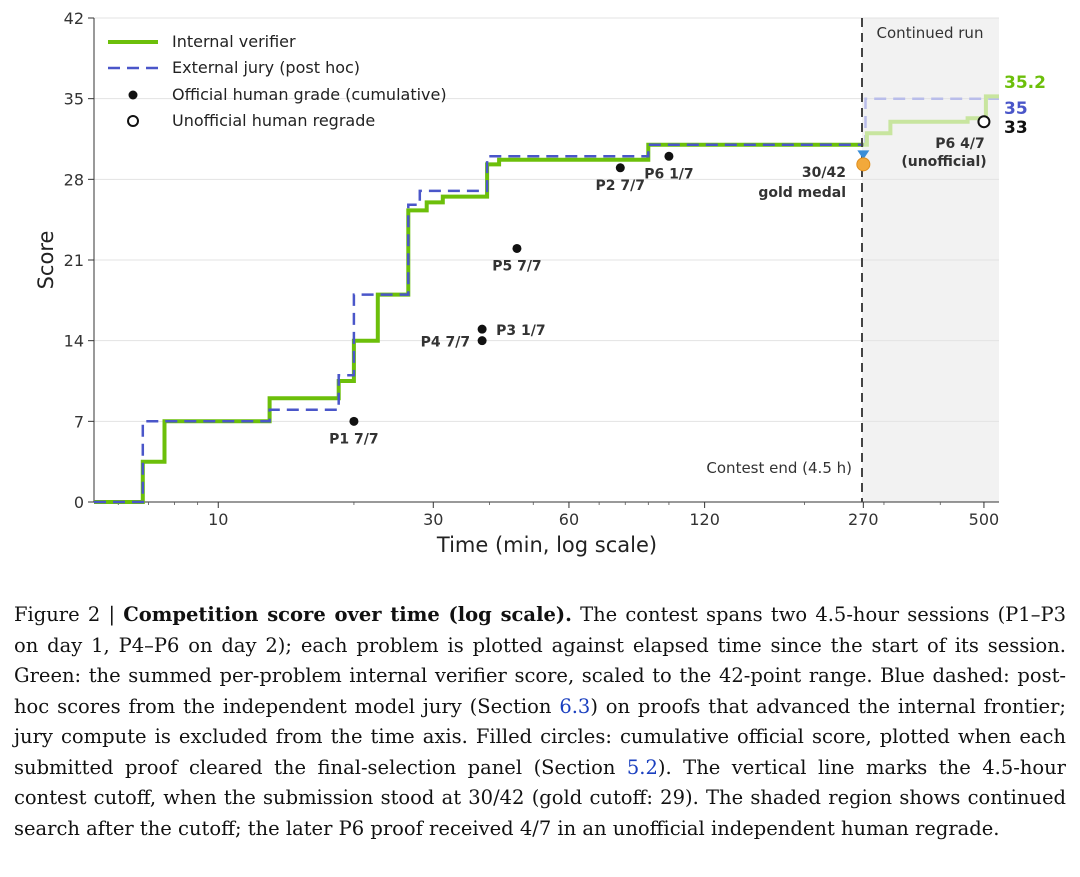  Describe the element at coordinates (1025, 83) in the screenshot. I see `final-value-label: 35.2` at that location.